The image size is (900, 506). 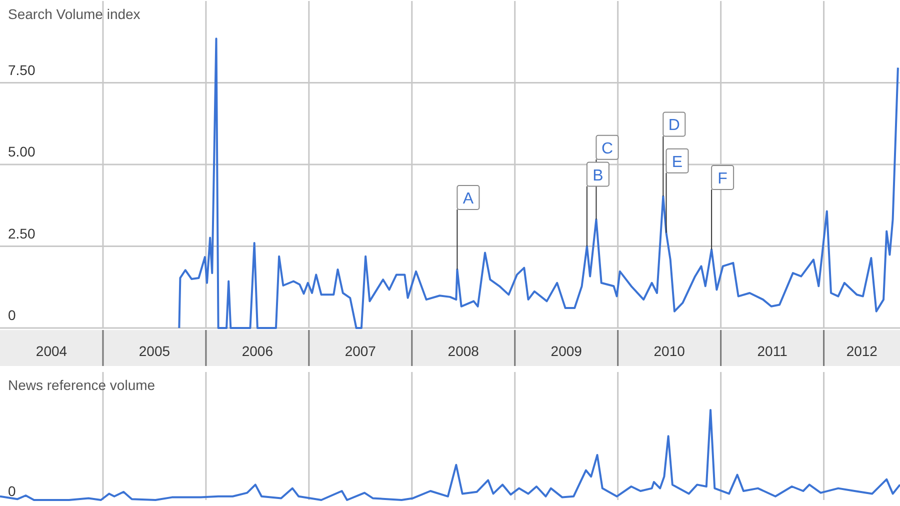 I want to click on annotation: B, so click(x=598, y=175).